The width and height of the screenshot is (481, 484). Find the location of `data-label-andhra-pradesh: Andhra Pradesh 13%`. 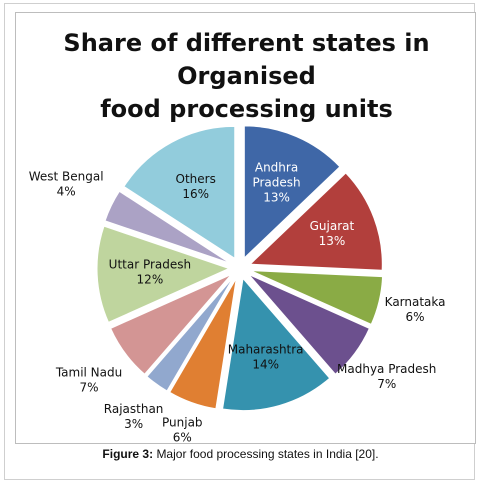

data-label-andhra-pradesh: Andhra Pradesh 13% is located at coordinates (276, 183).